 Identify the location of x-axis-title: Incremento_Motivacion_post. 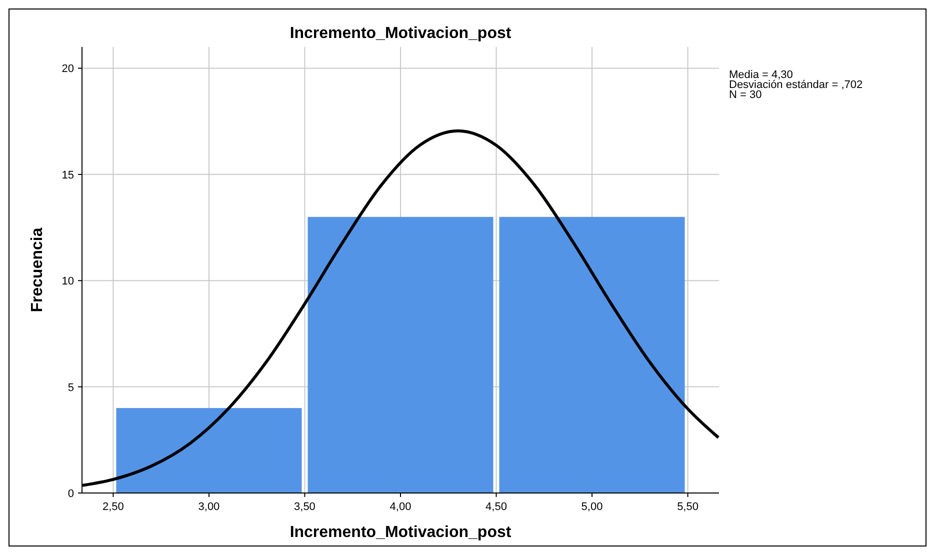
(401, 532).